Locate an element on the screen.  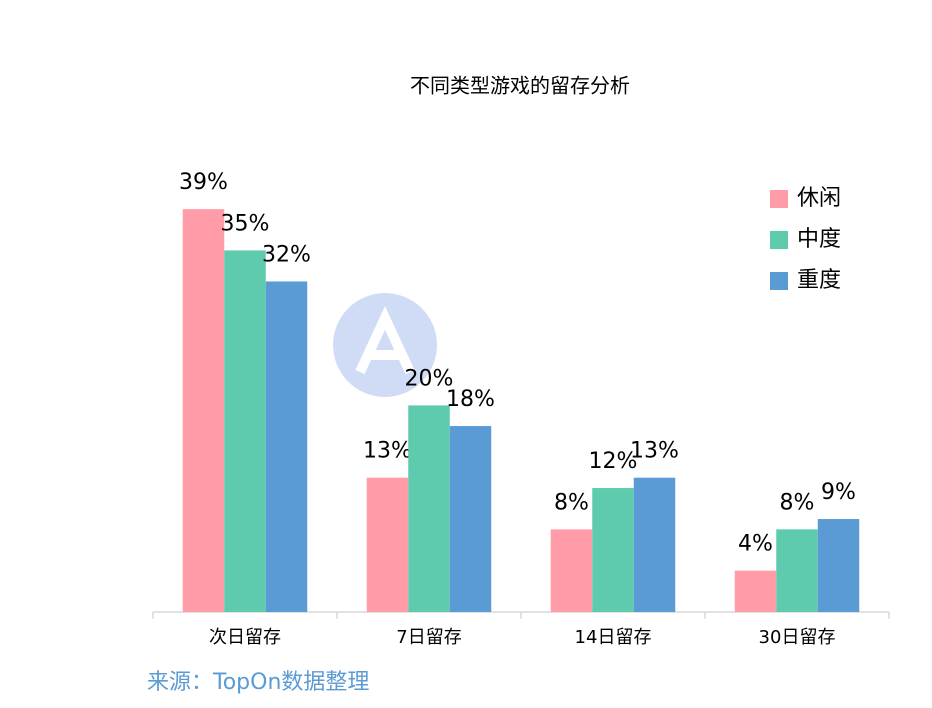
value-label: 4% is located at coordinates (755, 544).